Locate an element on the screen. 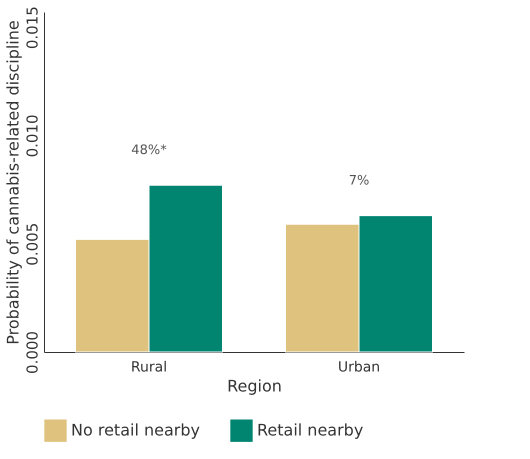 The height and width of the screenshot is (459, 530). legend-label: No retail nearby is located at coordinates (135, 430).